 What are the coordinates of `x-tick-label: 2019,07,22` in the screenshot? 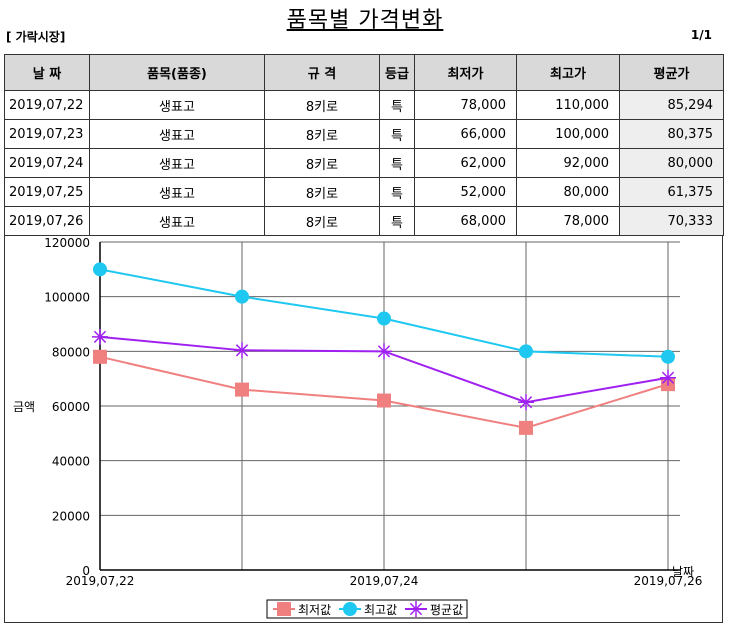 It's located at (100, 581).